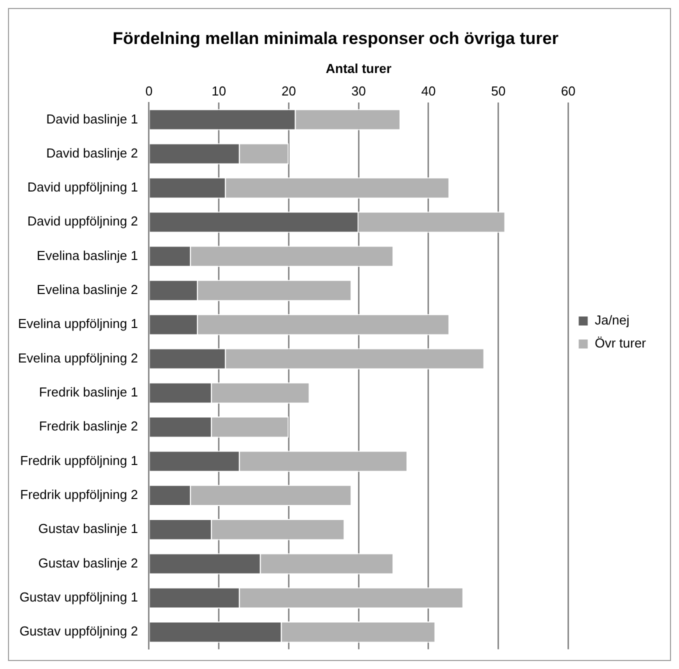 The image size is (679, 669). I want to click on x-tick-label: 60, so click(568, 90).